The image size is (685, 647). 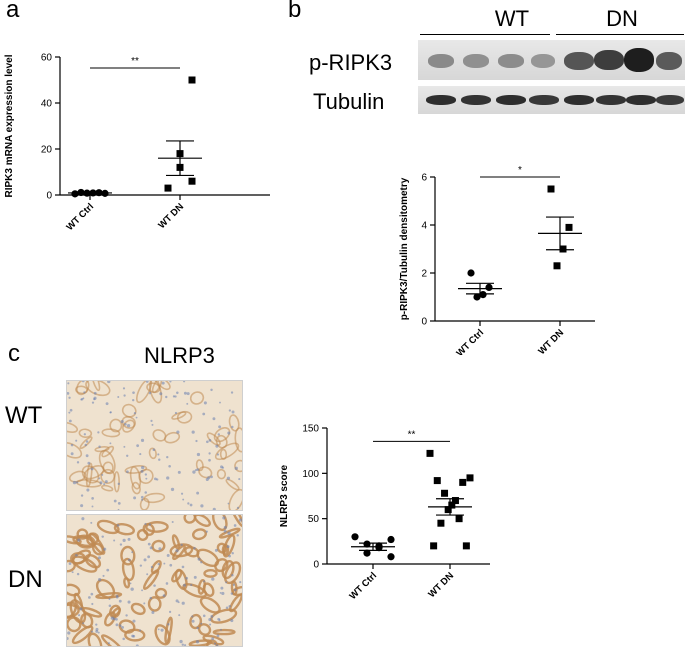 What do you see at coordinates (171, 216) in the screenshot?
I see `x-tick-label: WT DN` at bounding box center [171, 216].